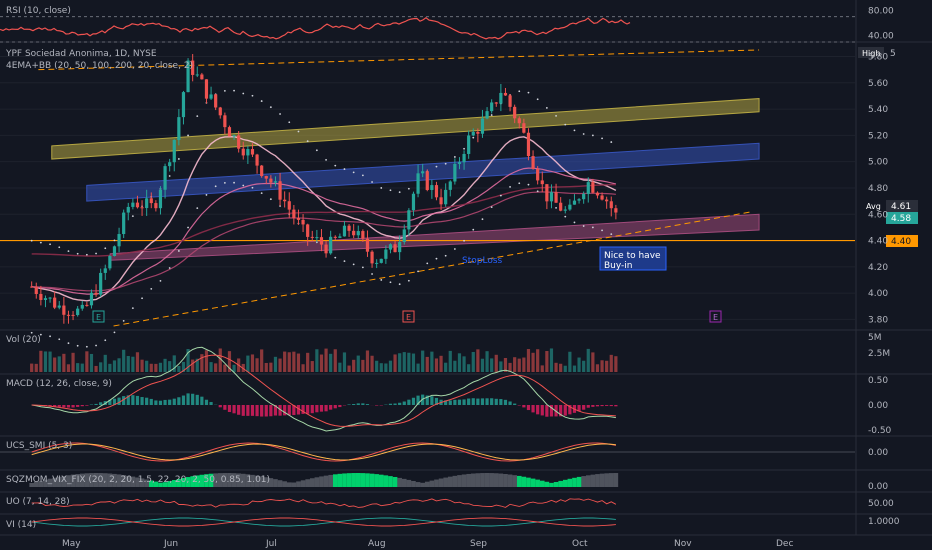 The width and height of the screenshot is (932, 550). What do you see at coordinates (715, 316) in the screenshot?
I see `earnings-marker-3: E` at bounding box center [715, 316].